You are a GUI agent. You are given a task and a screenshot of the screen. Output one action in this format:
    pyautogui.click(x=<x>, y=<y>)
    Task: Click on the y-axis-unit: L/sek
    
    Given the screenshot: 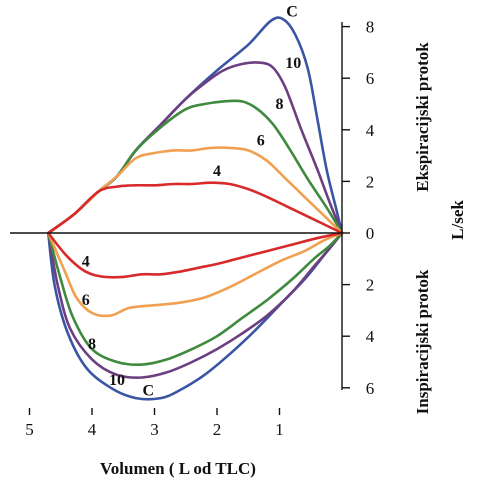 What is the action you would take?
    pyautogui.click(x=457, y=220)
    